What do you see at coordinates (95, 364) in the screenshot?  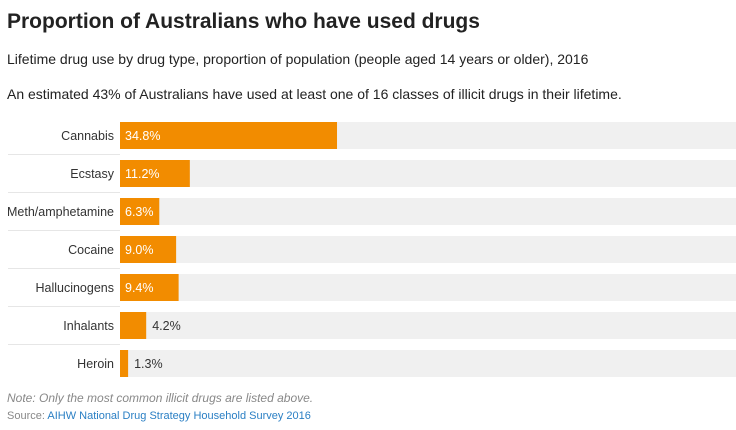 I see `category-label: Heroin` at bounding box center [95, 364].